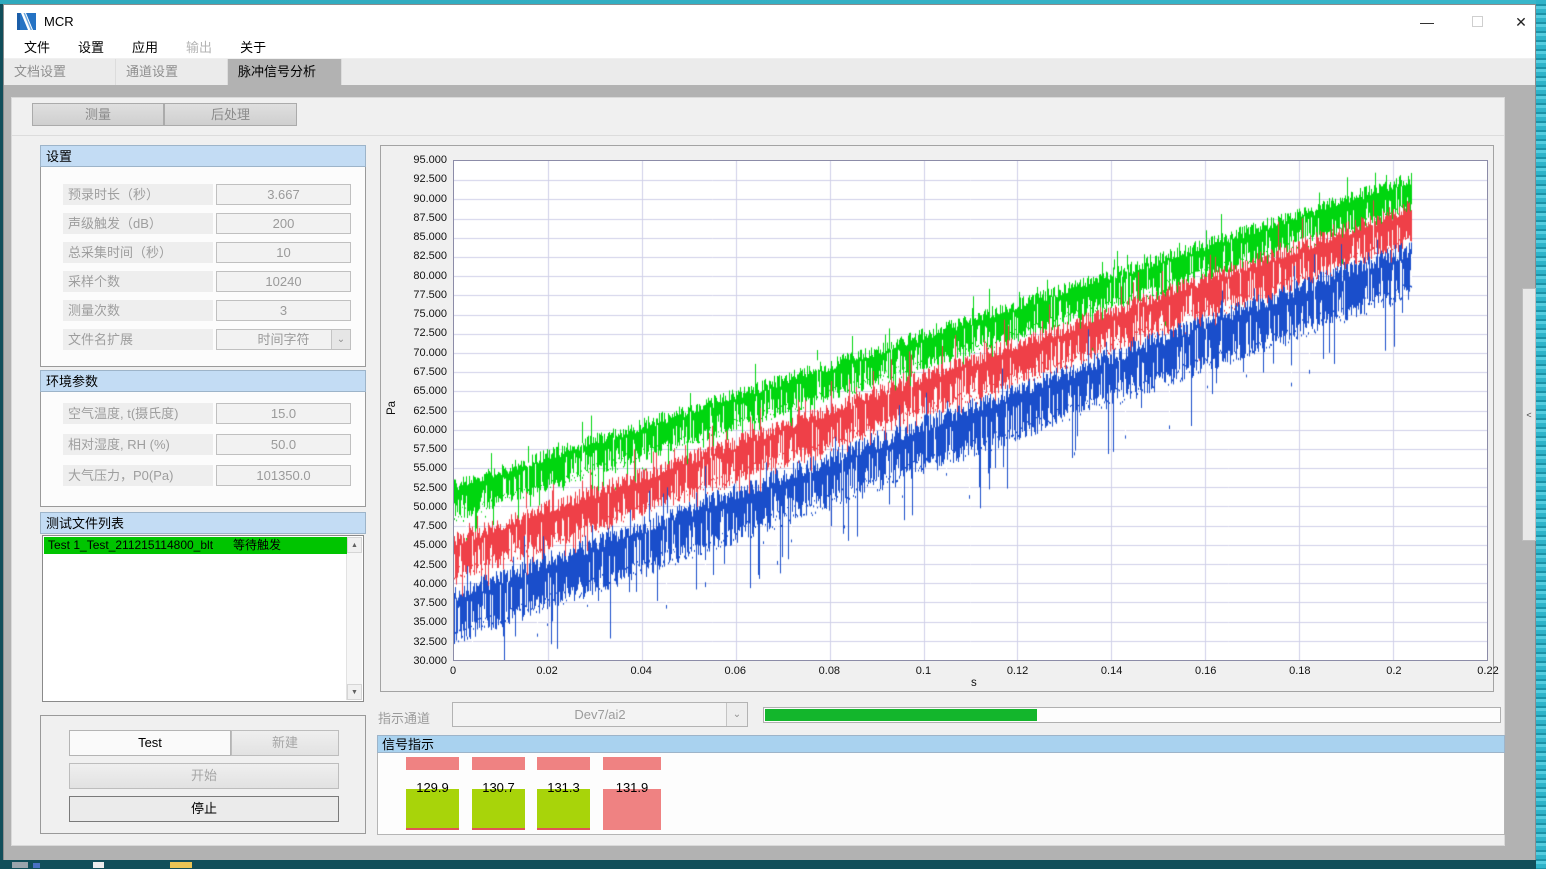 This screenshot has width=1546, height=869. I want to click on signal-value: 130.7, so click(498, 787).